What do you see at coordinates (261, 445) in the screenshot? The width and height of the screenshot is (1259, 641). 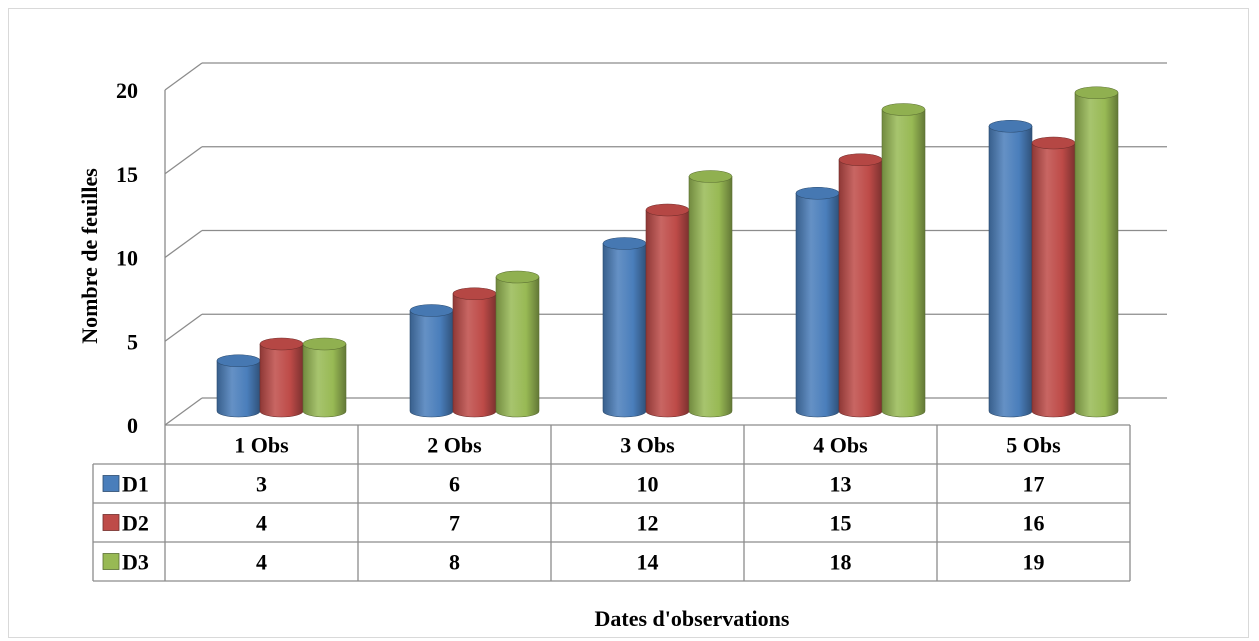 I see `category-label: 1 Obs` at bounding box center [261, 445].